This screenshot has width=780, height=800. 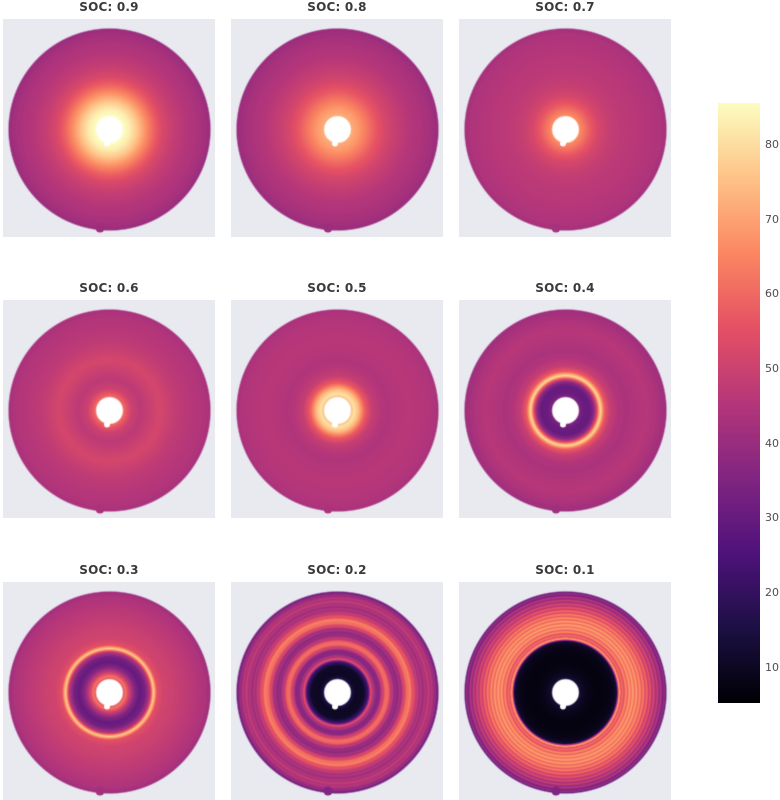 I want to click on subplot-cell: SOC: 0.5, so click(x=337, y=399).